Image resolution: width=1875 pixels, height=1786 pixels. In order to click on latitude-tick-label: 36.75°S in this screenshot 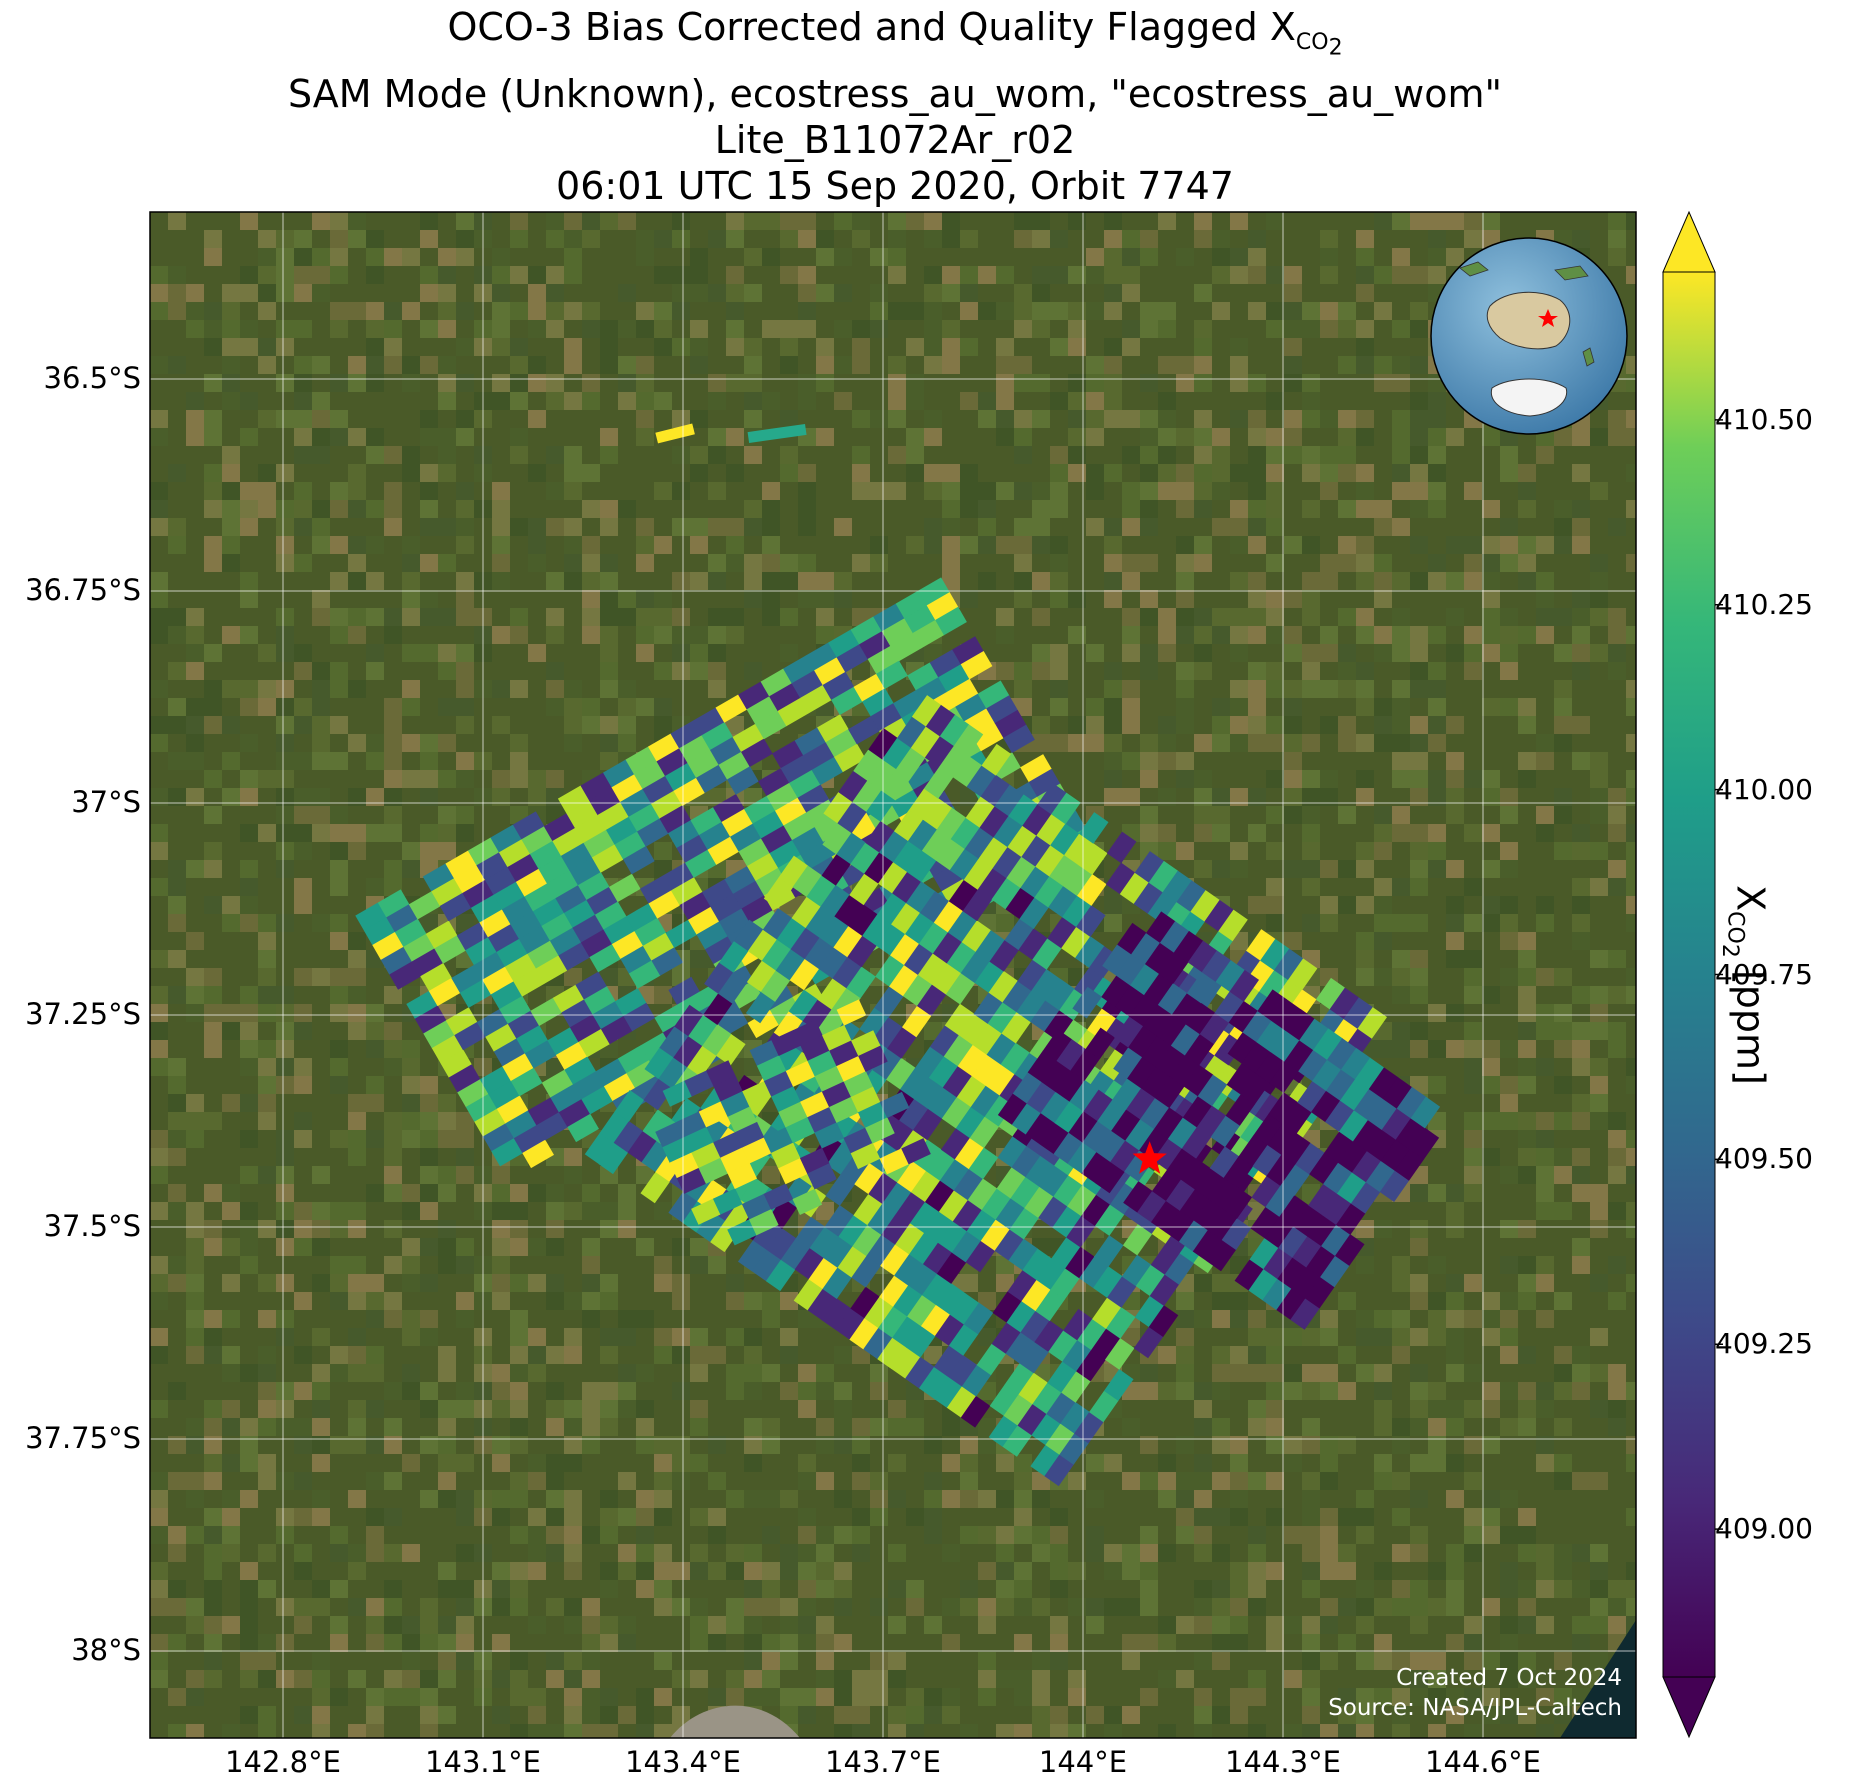, I will do `click(71, 590)`.